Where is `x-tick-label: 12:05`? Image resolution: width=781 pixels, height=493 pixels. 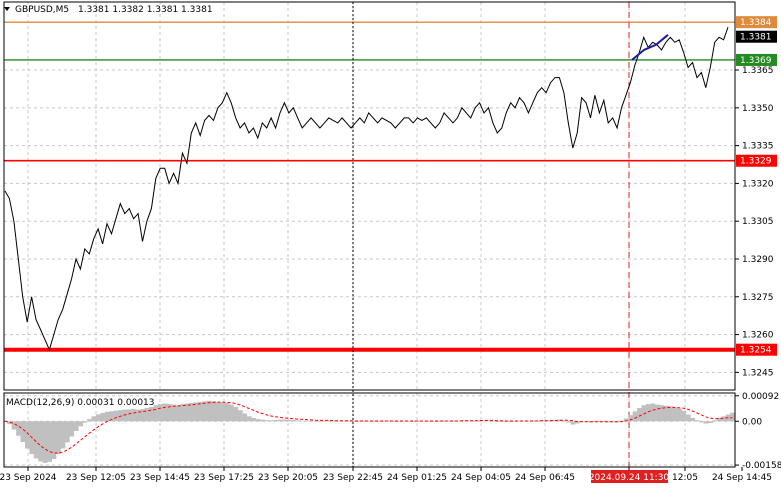 x-tick-label: 12:05 is located at coordinates (685, 478).